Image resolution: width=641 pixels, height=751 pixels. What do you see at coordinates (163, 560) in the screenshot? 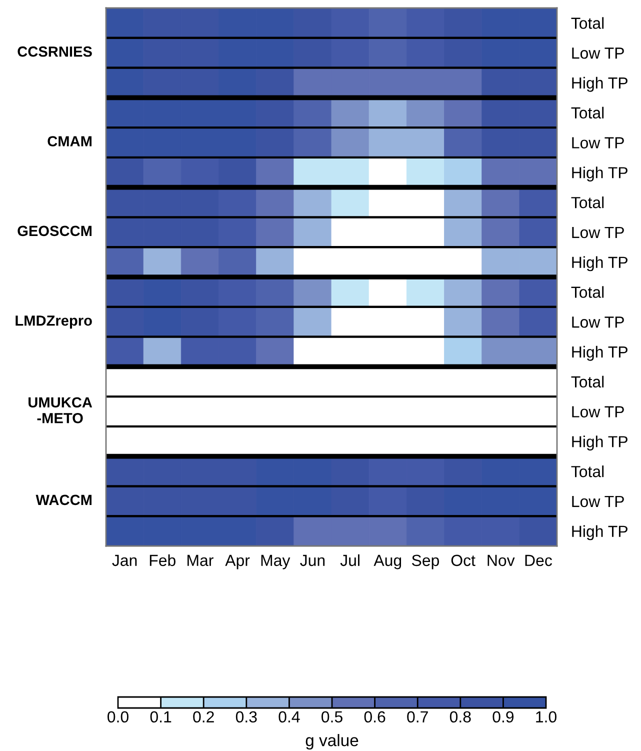
I see `x-tick-label: Feb` at bounding box center [163, 560].